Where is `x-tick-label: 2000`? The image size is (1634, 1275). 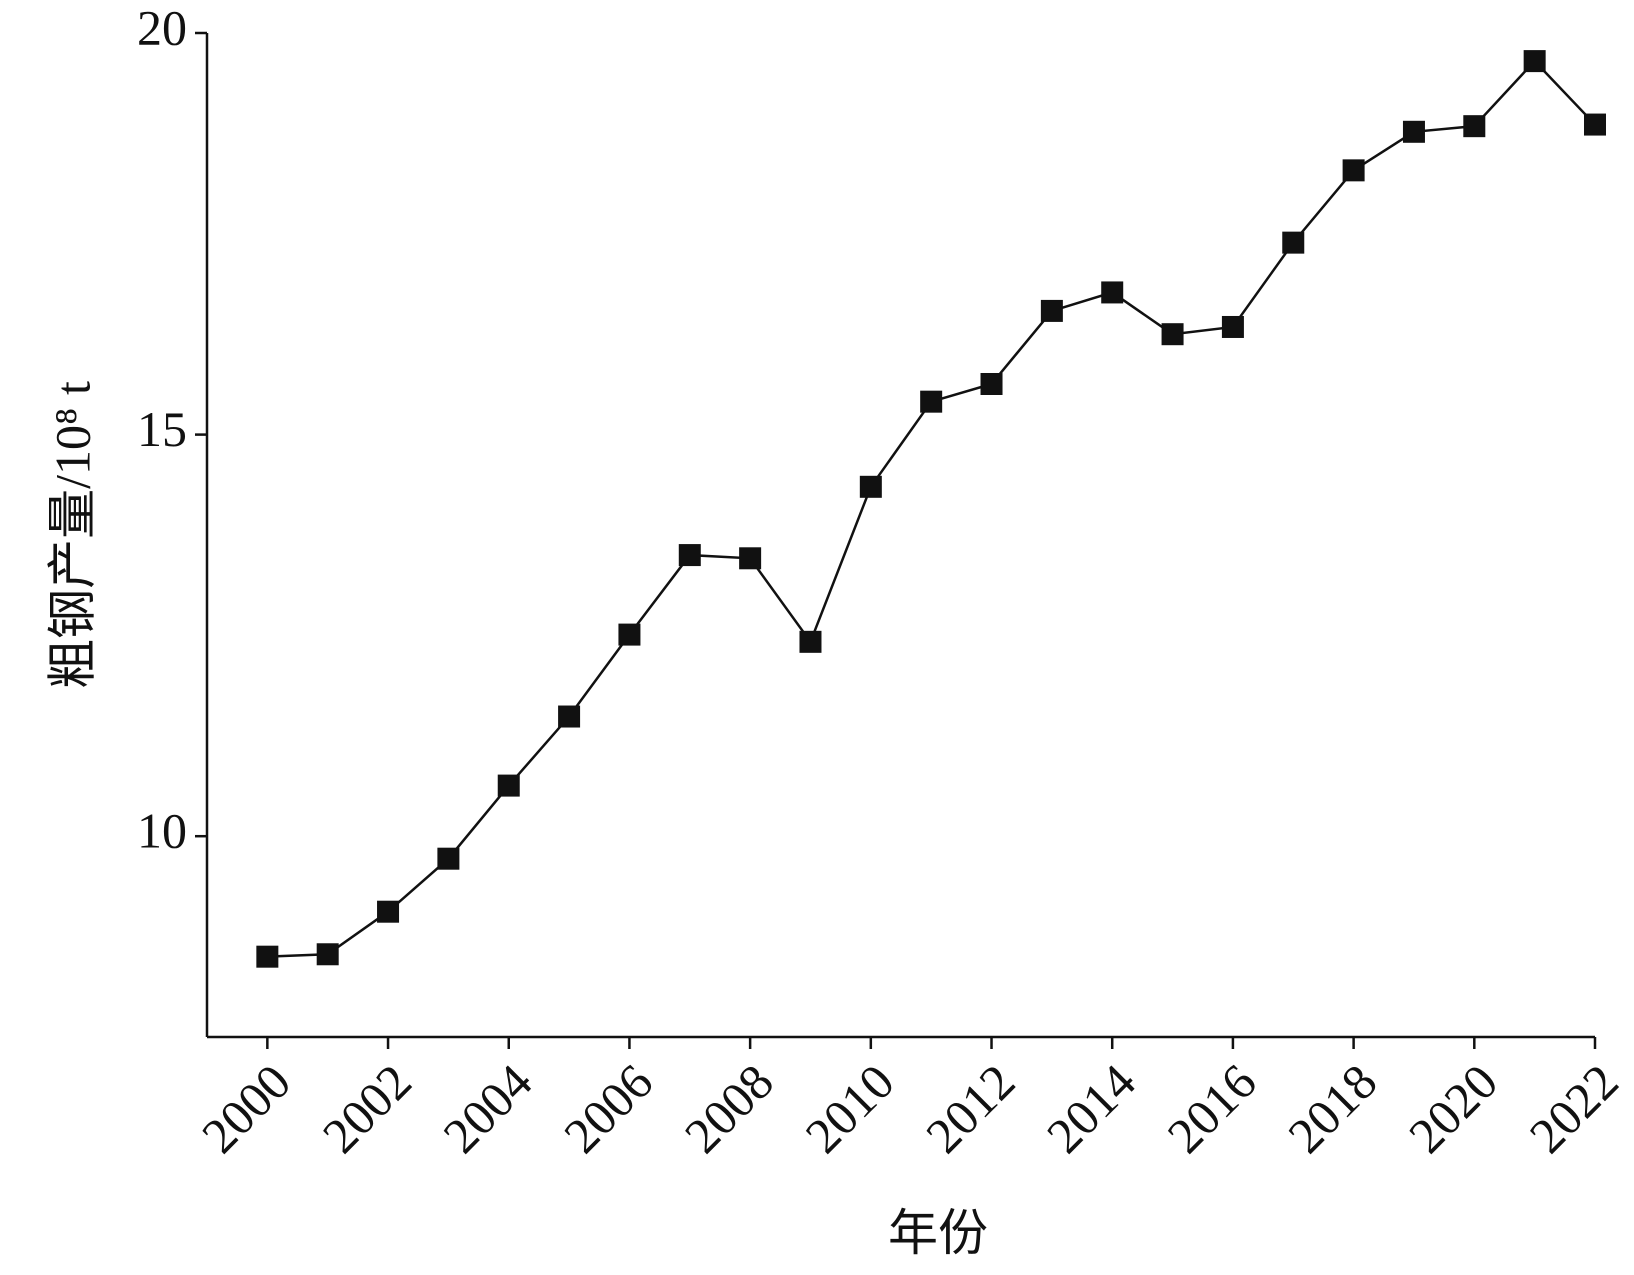
x-tick-label: 2000 is located at coordinates (246, 1108).